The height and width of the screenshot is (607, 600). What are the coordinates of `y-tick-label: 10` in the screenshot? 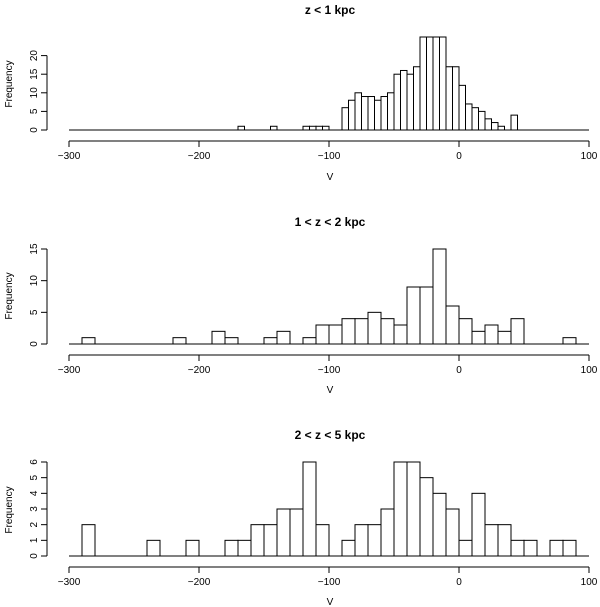 It's located at (34, 281).